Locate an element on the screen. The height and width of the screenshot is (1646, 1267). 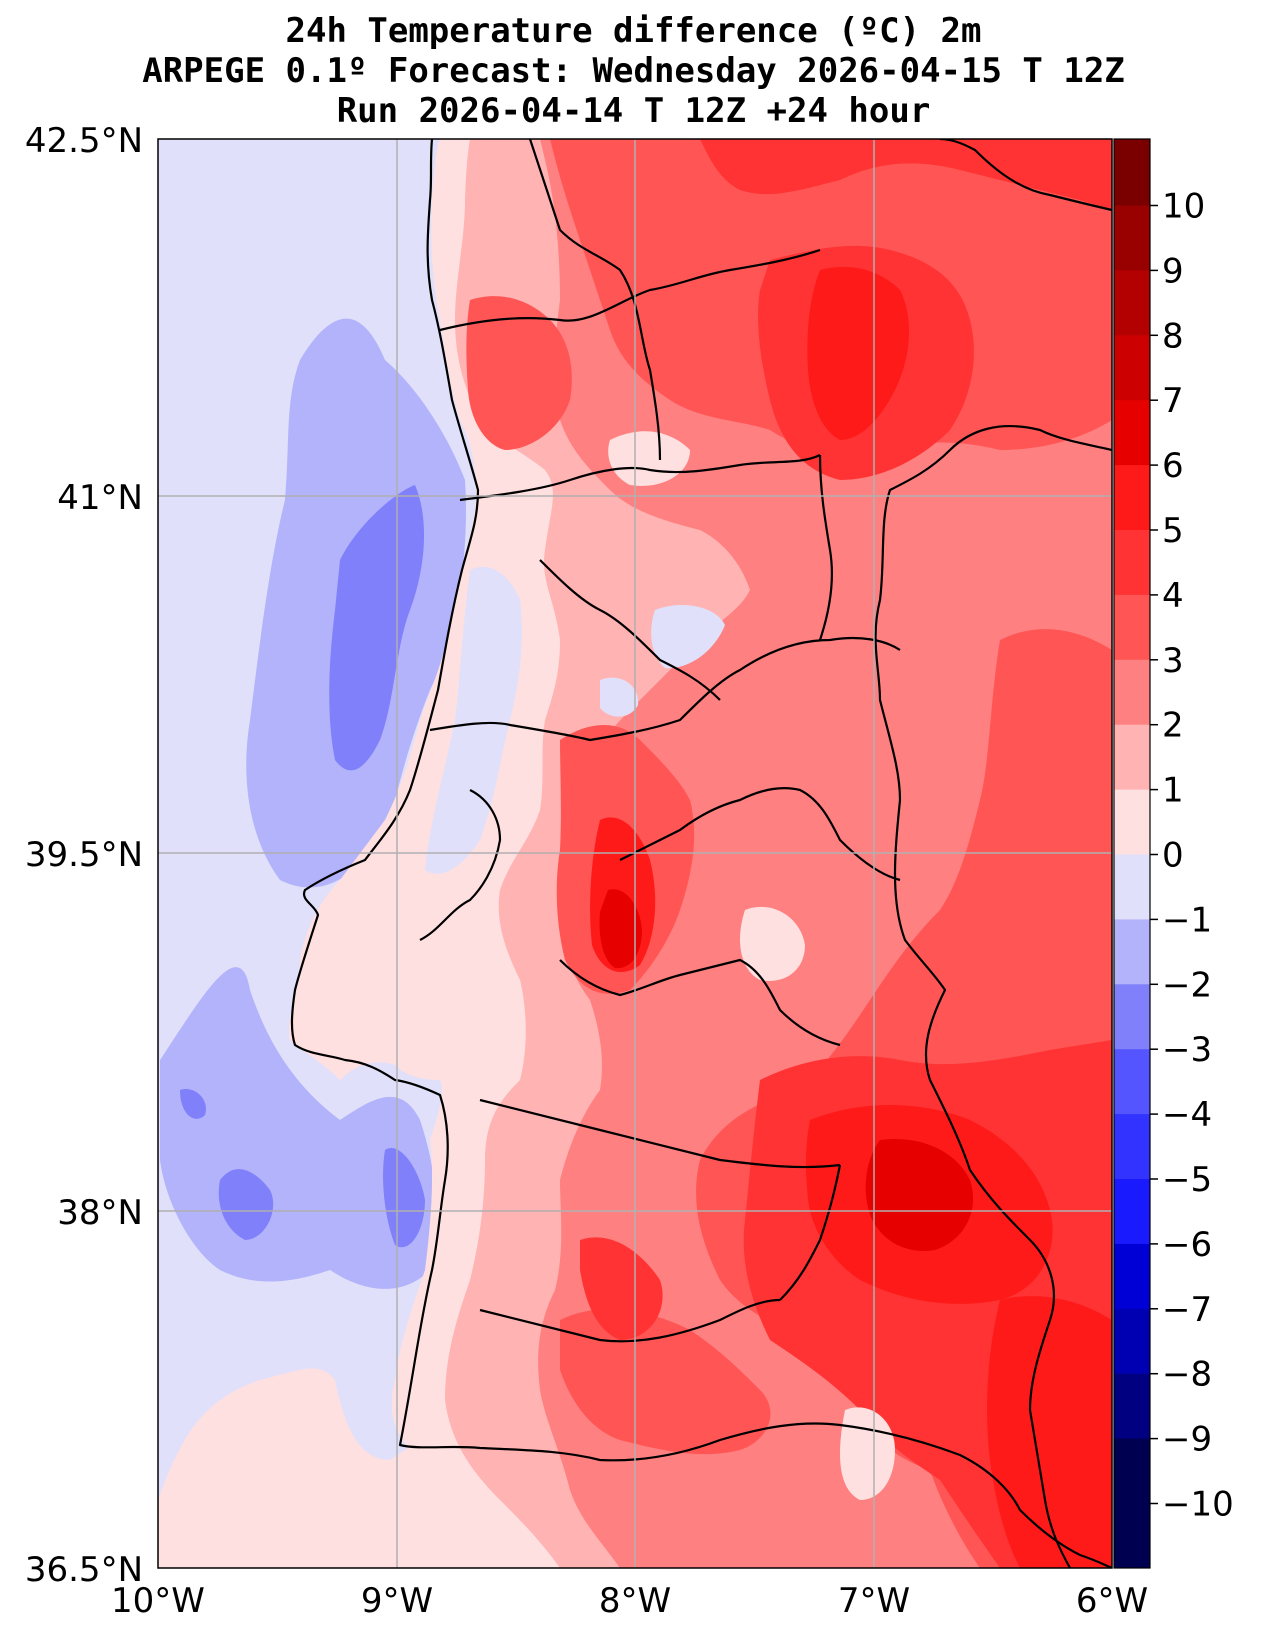
colorbar-label: −4 is located at coordinates (1187, 1115).